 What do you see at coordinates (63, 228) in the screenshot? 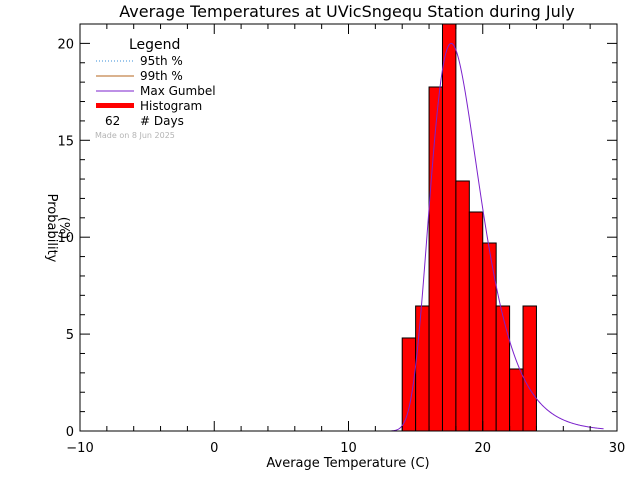
I see `y-axis-unit: (%)` at bounding box center [63, 228].